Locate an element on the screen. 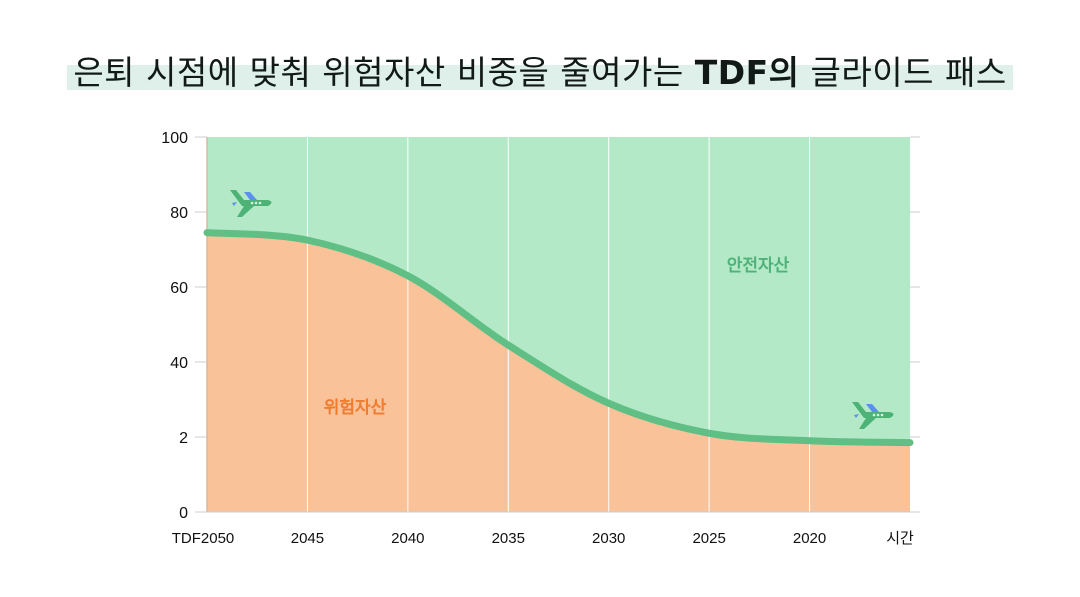 This screenshot has width=1080, height=597. title-prefix: 은퇴 시점에 맞춰 위험자산 비중을 줄여가는 is located at coordinates (384, 72).